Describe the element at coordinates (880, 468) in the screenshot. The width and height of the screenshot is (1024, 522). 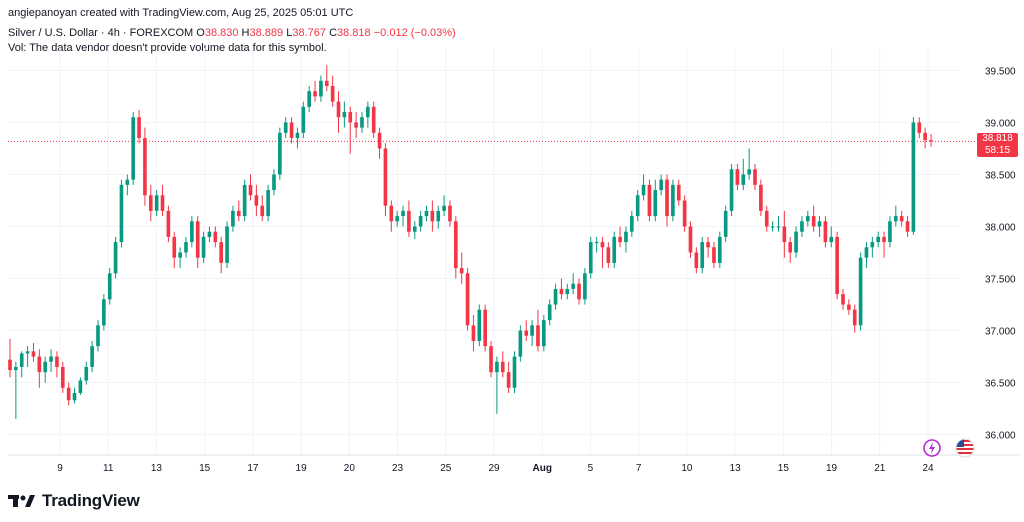
I see `time-tick-label: 21` at that location.